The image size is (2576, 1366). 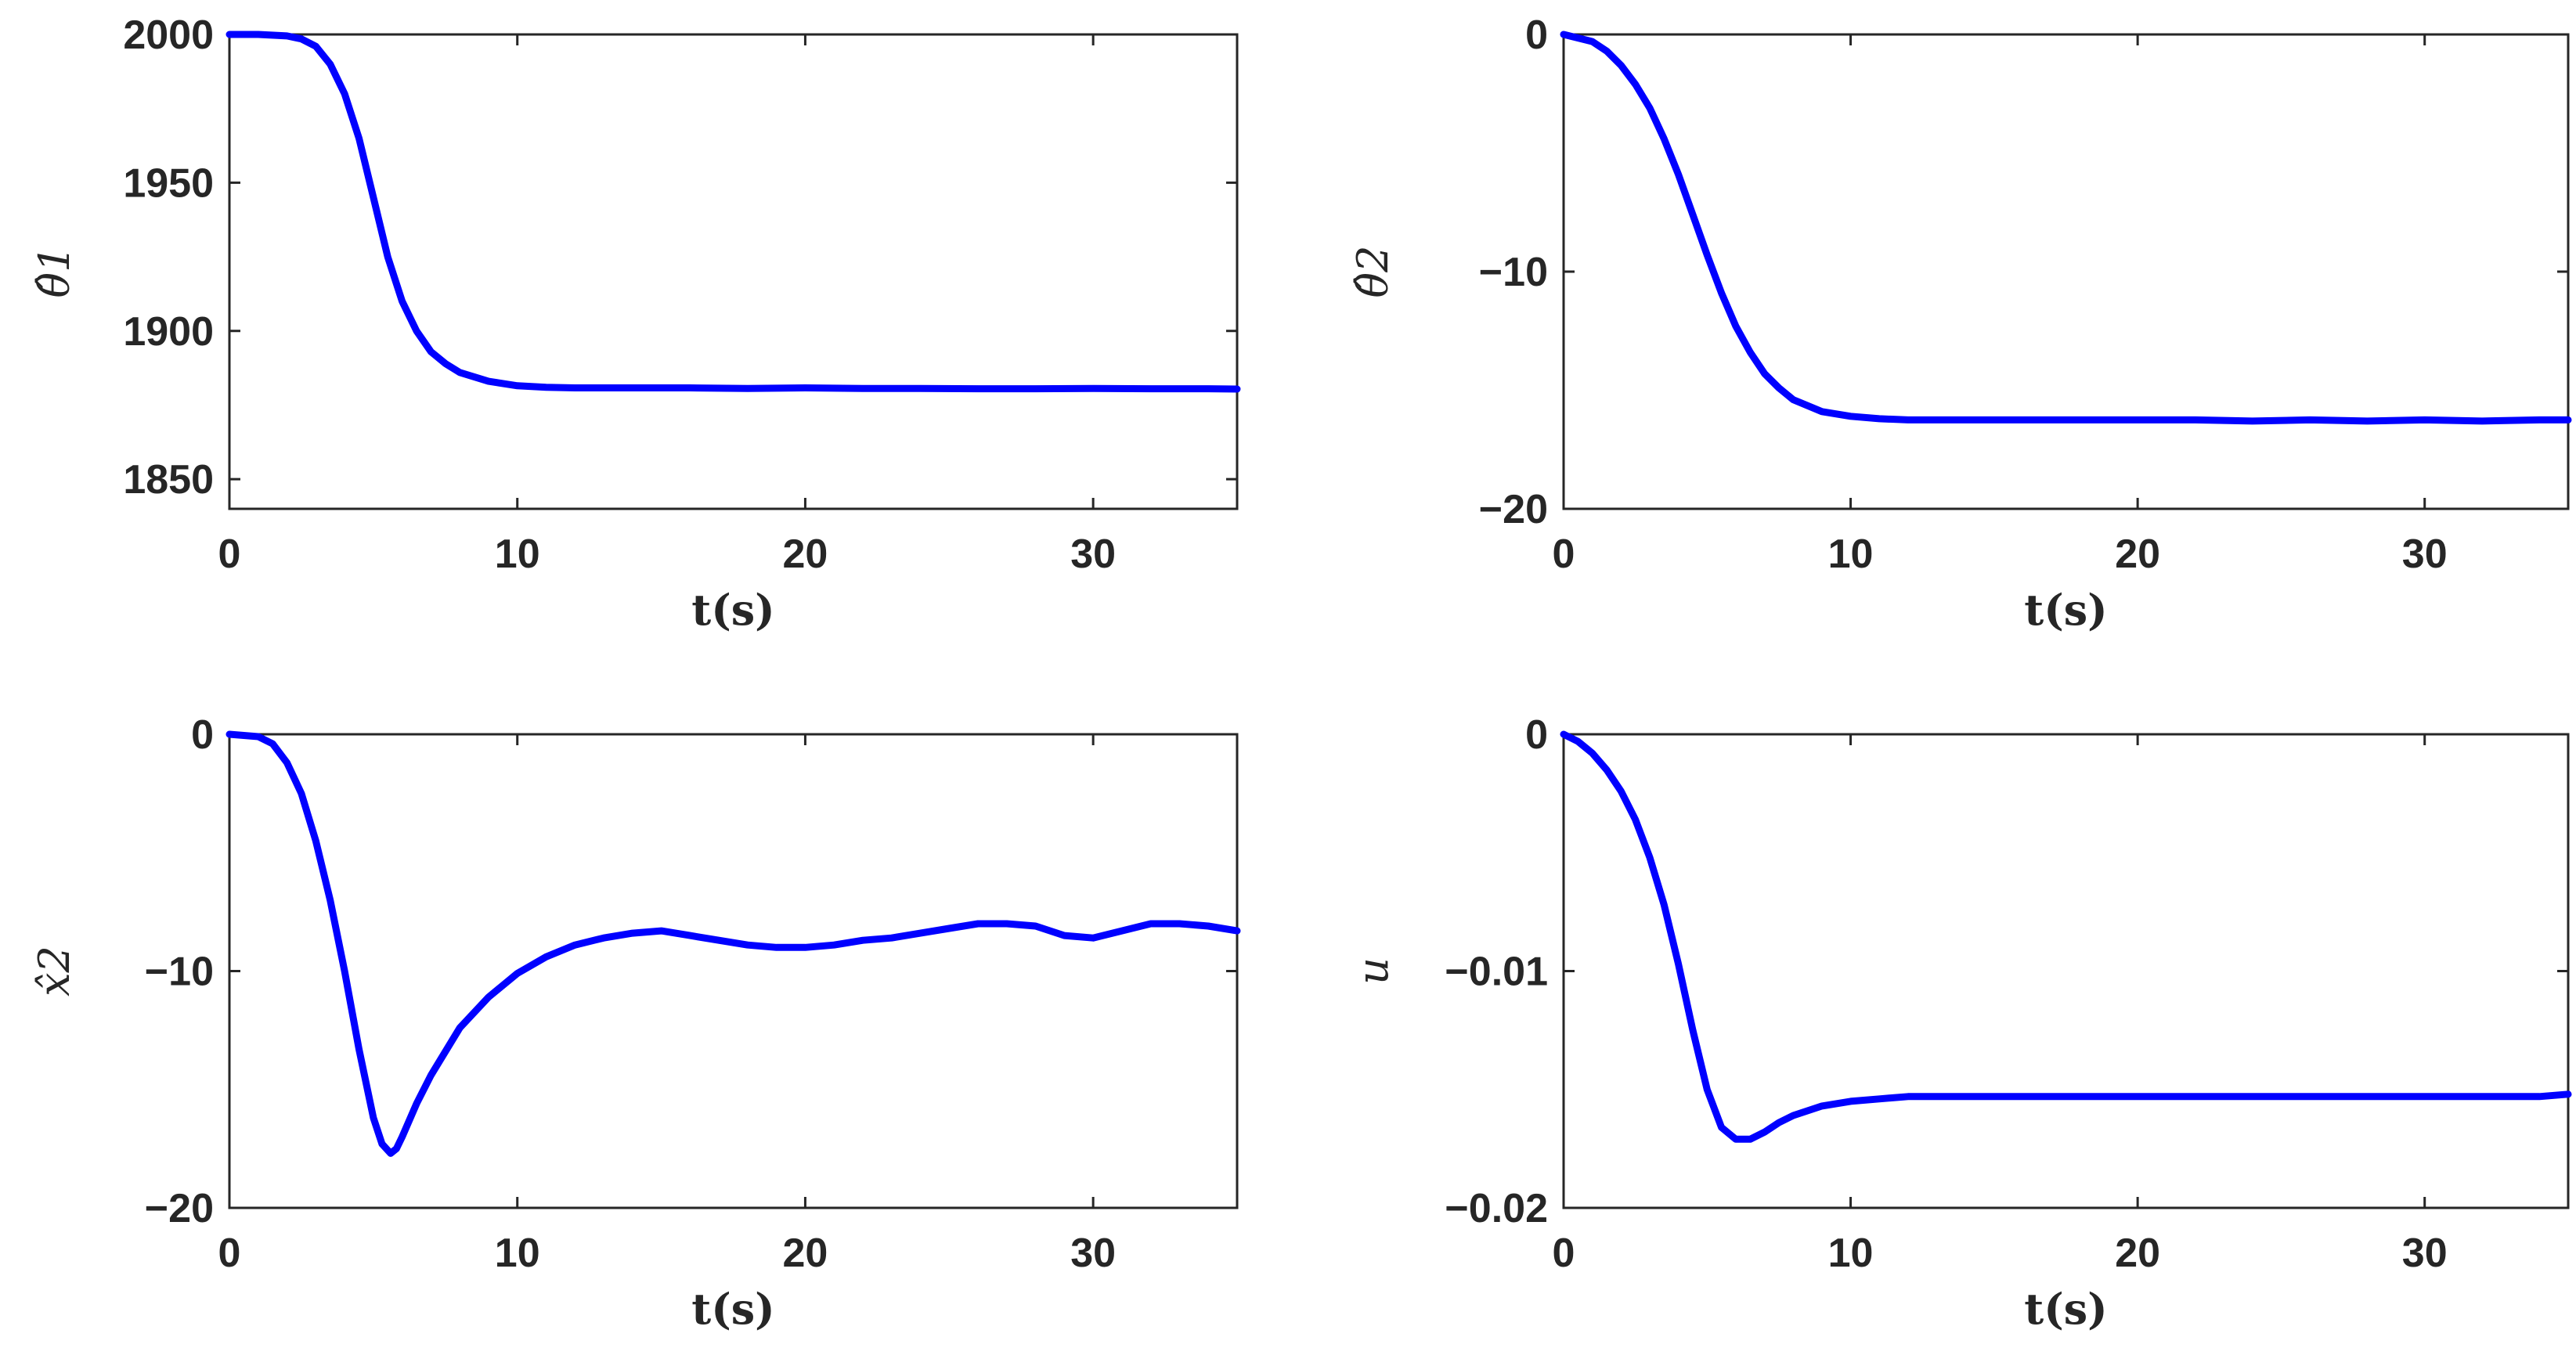 I want to click on y-tick-label: −0.01, so click(x=1496, y=972).